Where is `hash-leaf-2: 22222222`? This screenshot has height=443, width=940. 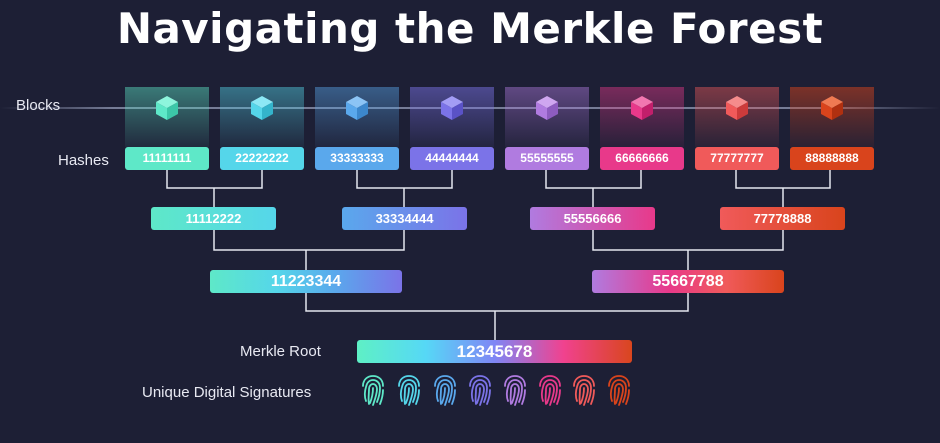 hash-leaf-2: 22222222 is located at coordinates (262, 158).